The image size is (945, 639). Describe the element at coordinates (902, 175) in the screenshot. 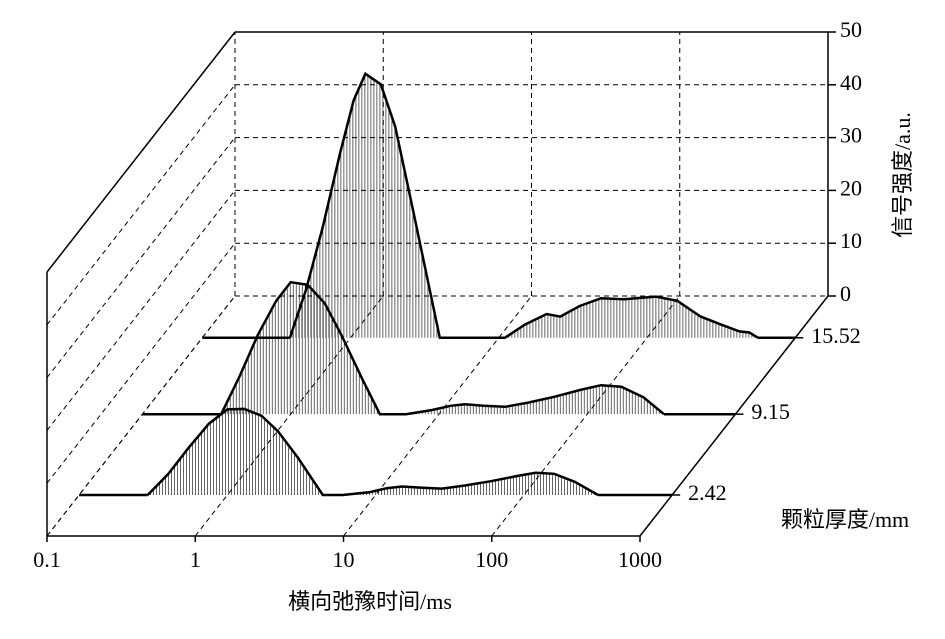

I see `y-axis-label: 信号强度/a.u.` at that location.